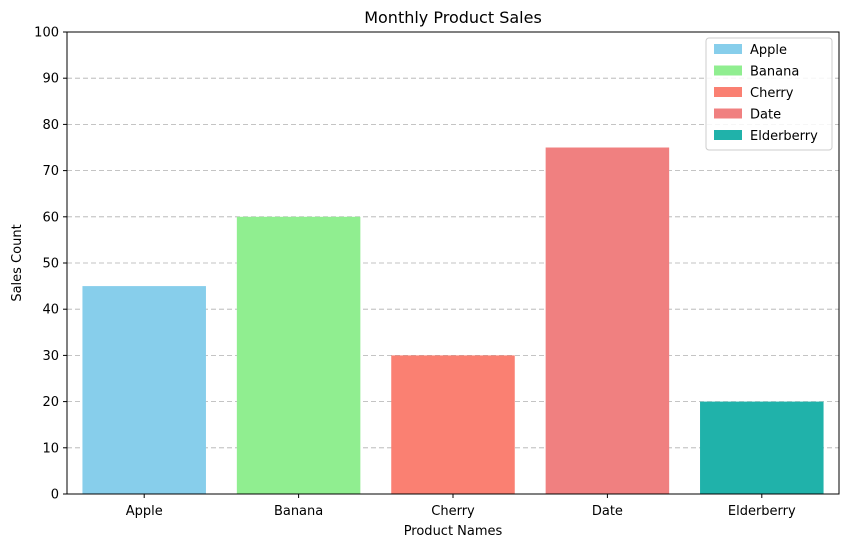 The image size is (850, 547). What do you see at coordinates (772, 93) in the screenshot?
I see `legend-label-cherry: Cherry` at bounding box center [772, 93].